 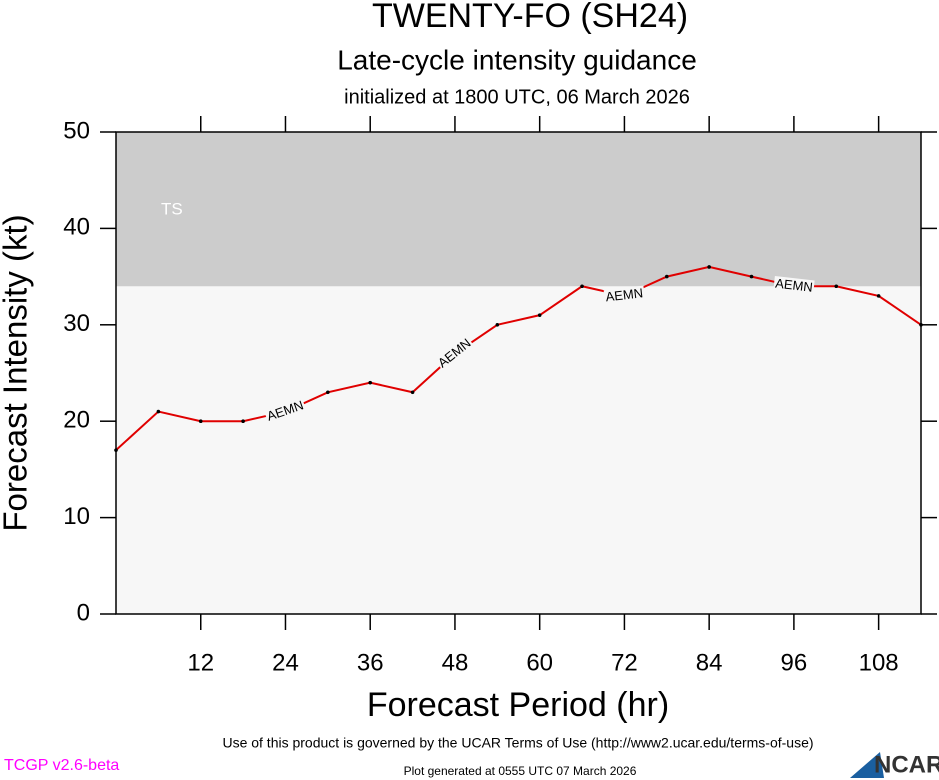 I want to click on generated-label: Plot generated at 0555 UTC 07 March 2026, so click(x=520, y=771).